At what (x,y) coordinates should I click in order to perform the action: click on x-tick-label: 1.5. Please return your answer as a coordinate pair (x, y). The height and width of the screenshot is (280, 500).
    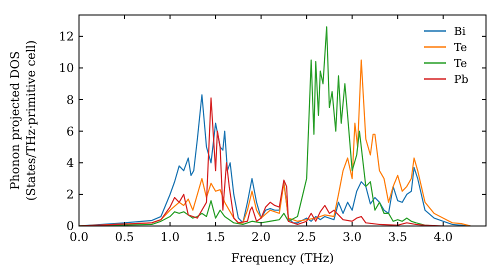
    Looking at the image, I should click on (216, 237).